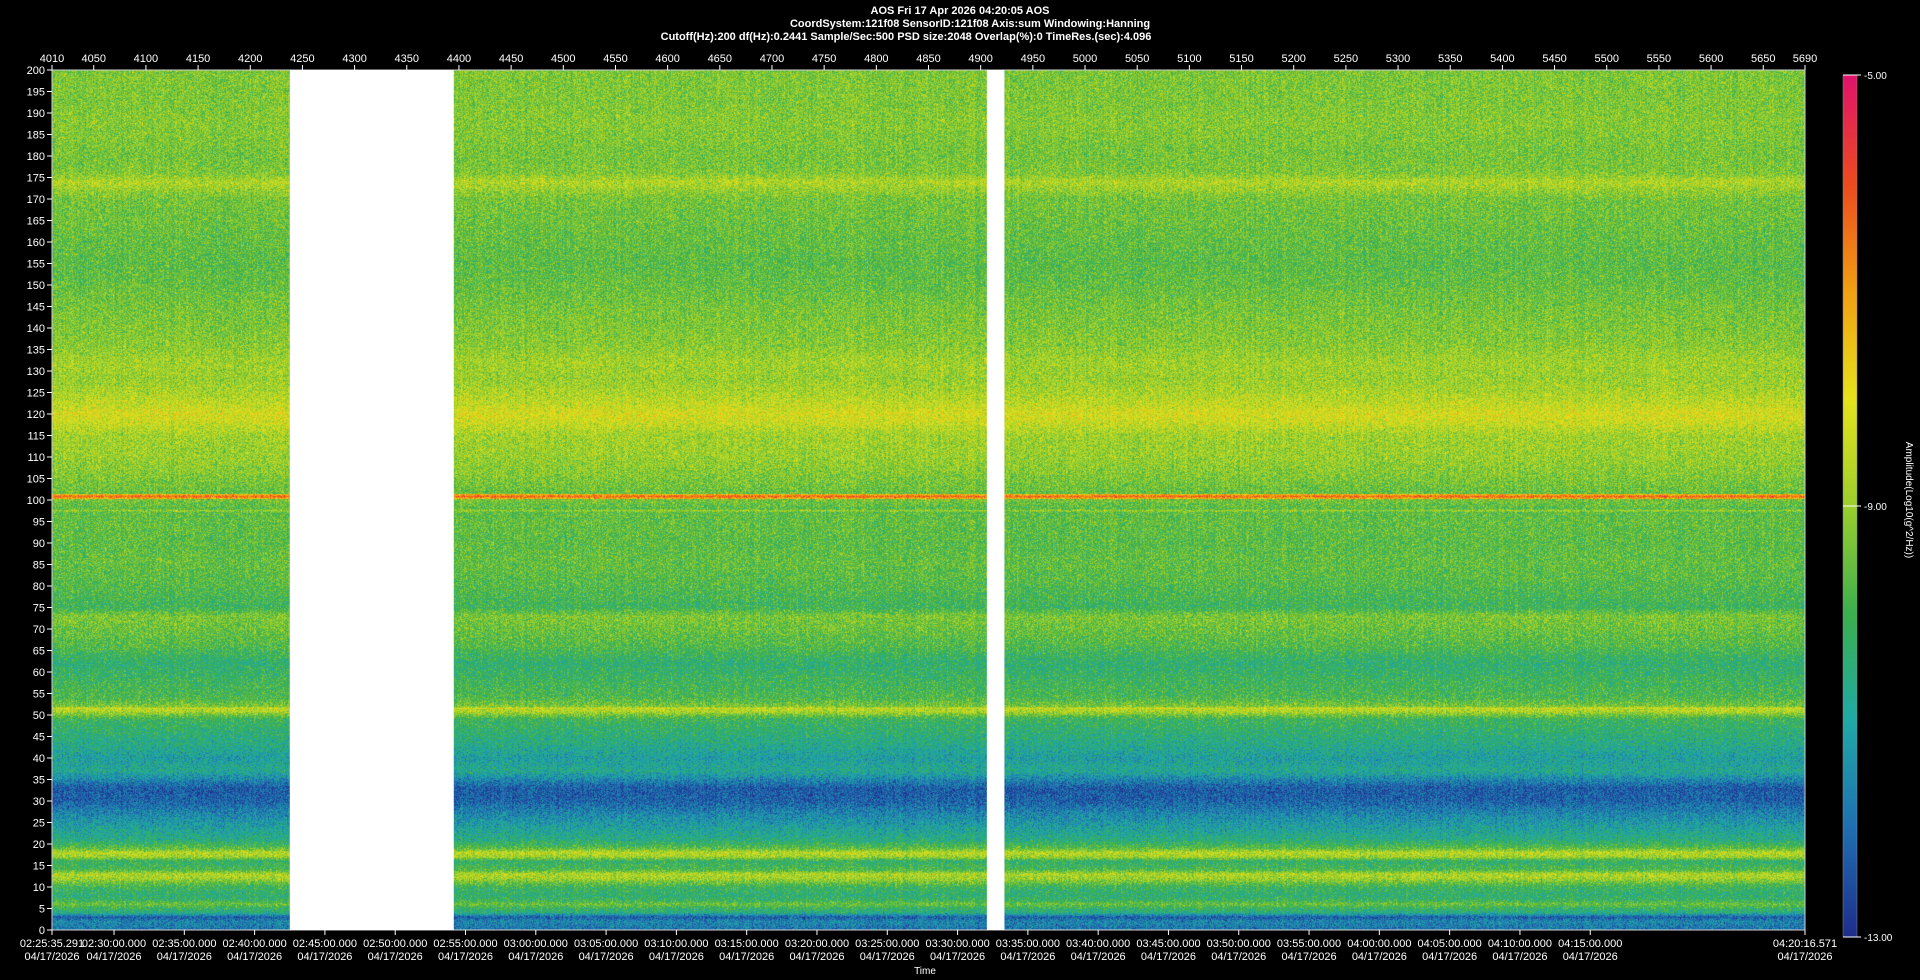 Image resolution: width=1920 pixels, height=980 pixels. Describe the element at coordinates (36, 458) in the screenshot. I see `y-tick-label: 110` at that location.